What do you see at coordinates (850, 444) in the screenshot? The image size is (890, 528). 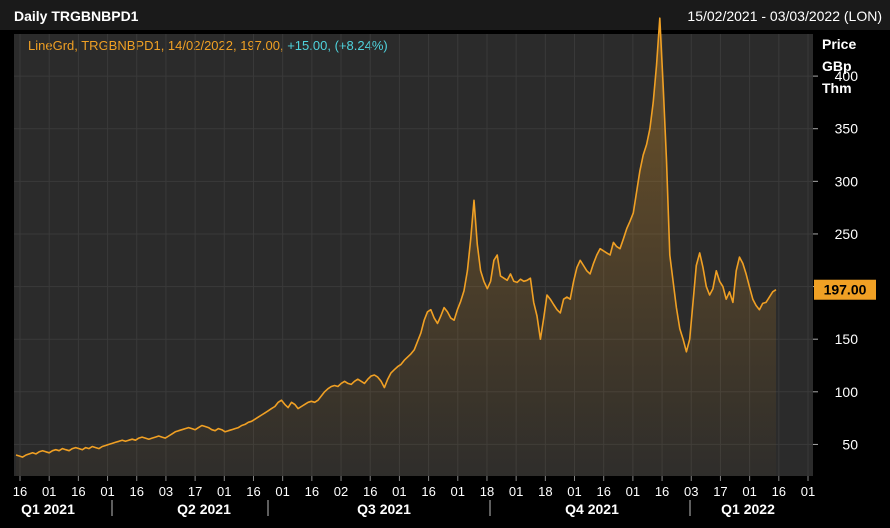 I see `y-tick-label: 50` at bounding box center [850, 444].